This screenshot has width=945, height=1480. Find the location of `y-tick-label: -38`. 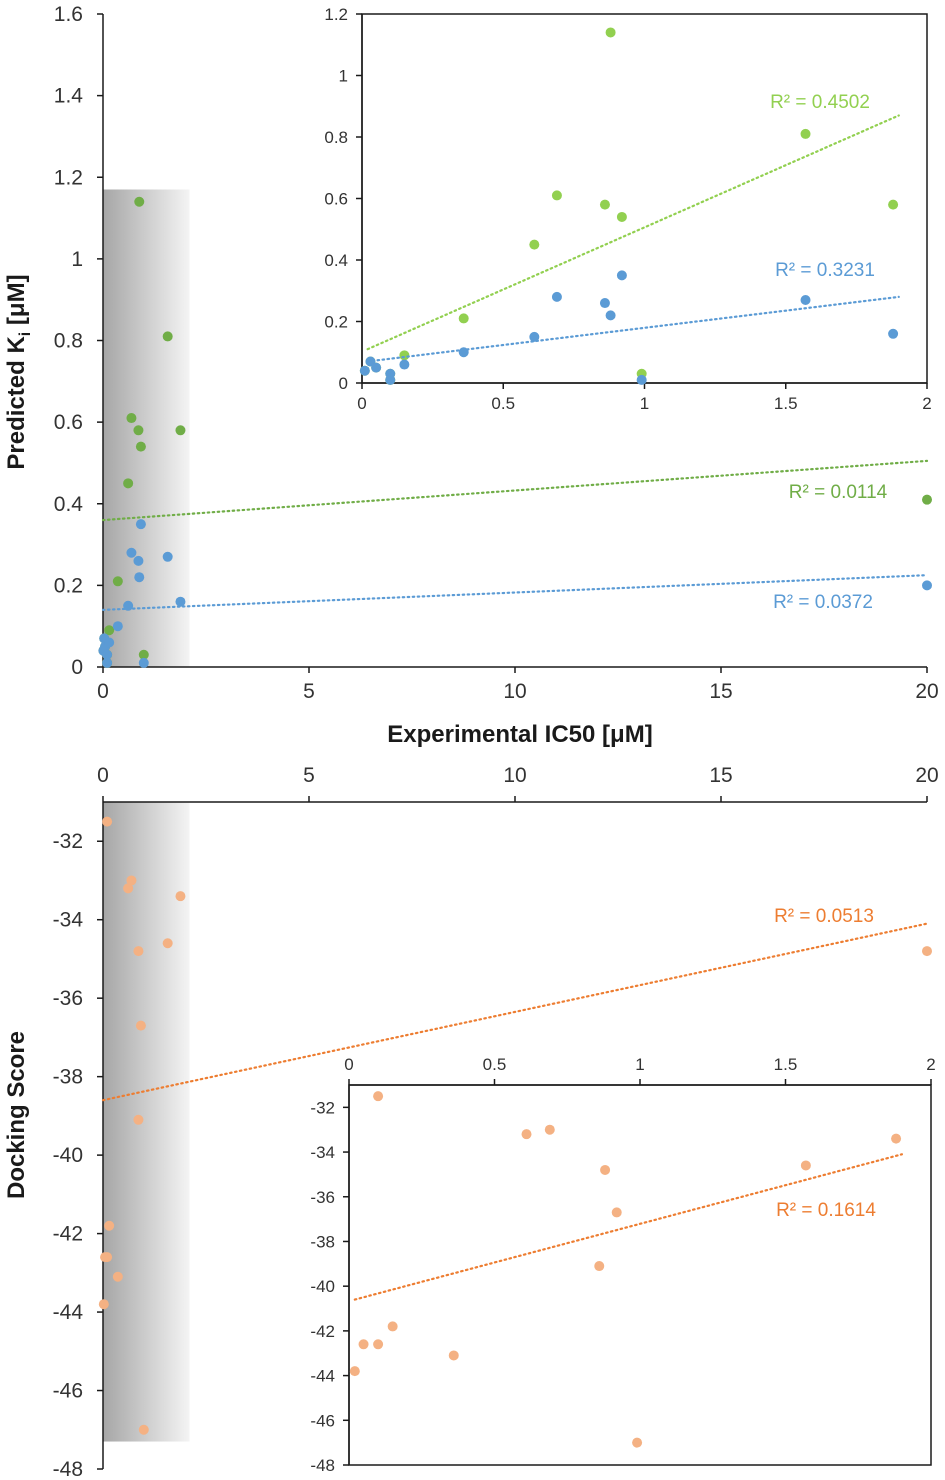

y-tick-label: -38 is located at coordinates (322, 1241).